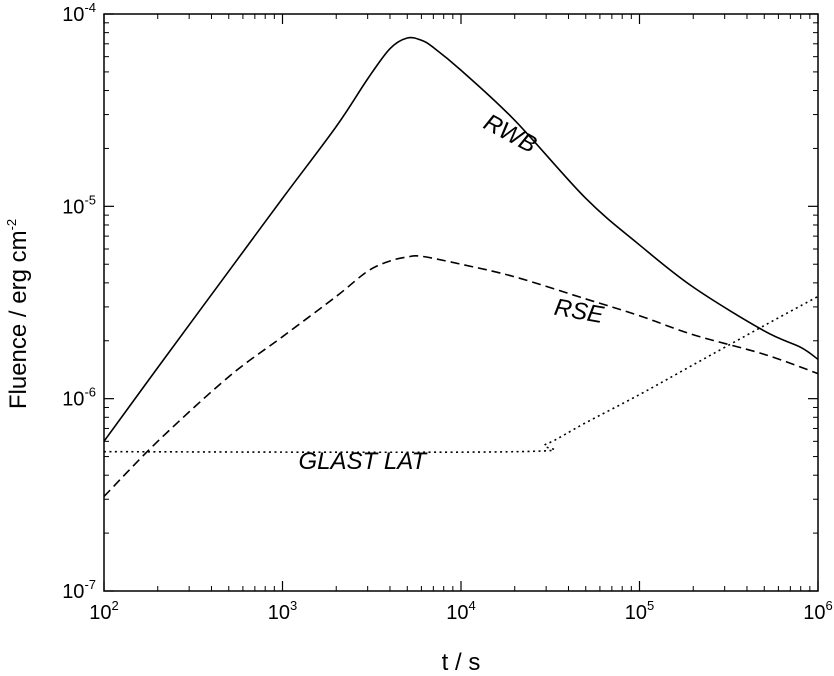  Describe the element at coordinates (293, 605) in the screenshot. I see `x-tick-exponent: 3` at that location.